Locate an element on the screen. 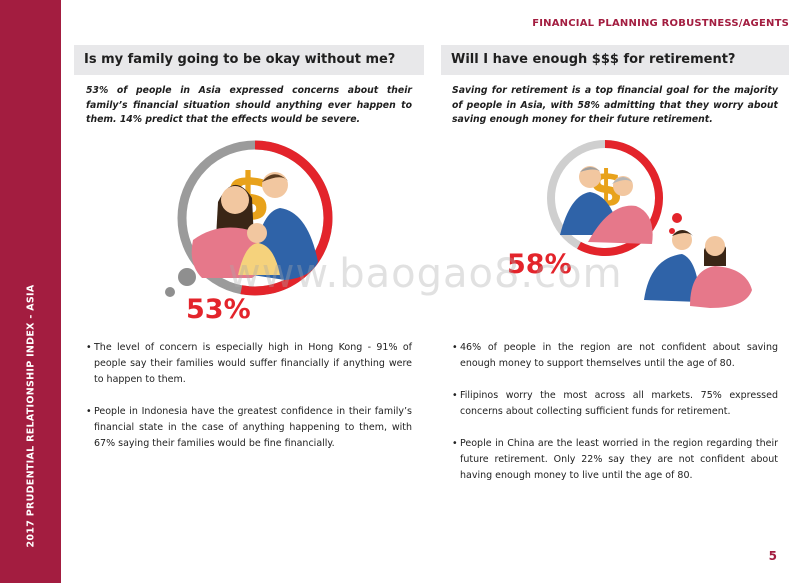 Image resolution: width=800 pixels, height=583 pixels. elderly-man-head is located at coordinates (590, 177).